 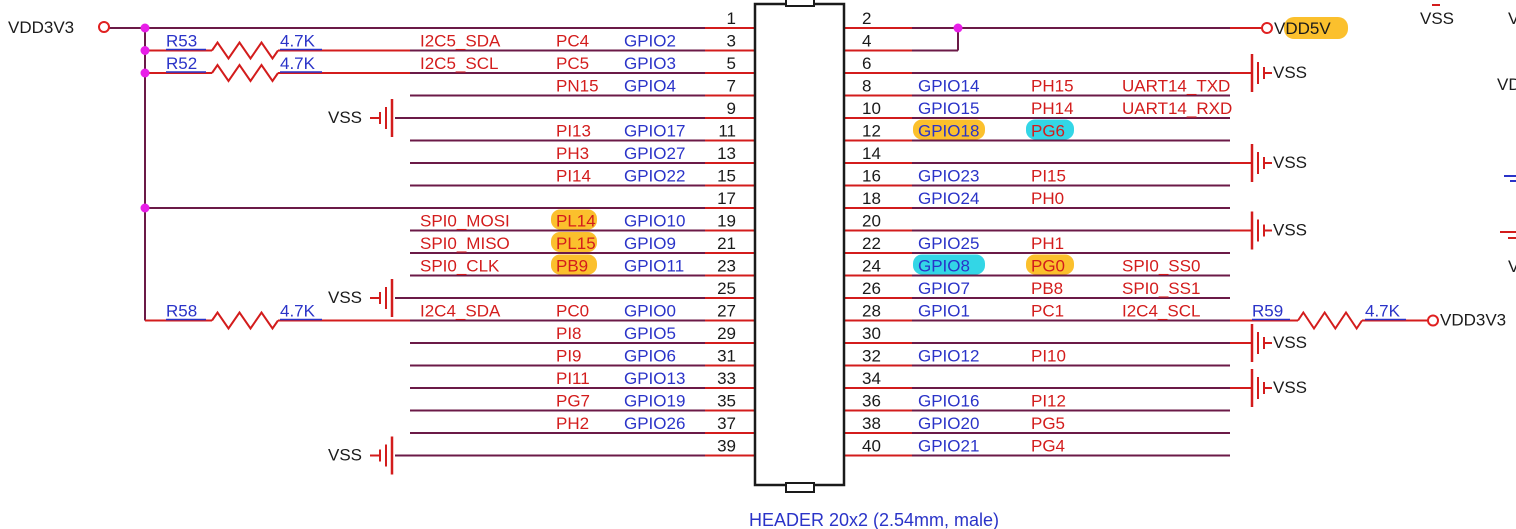 I want to click on port-label: PG7, so click(x=573, y=401).